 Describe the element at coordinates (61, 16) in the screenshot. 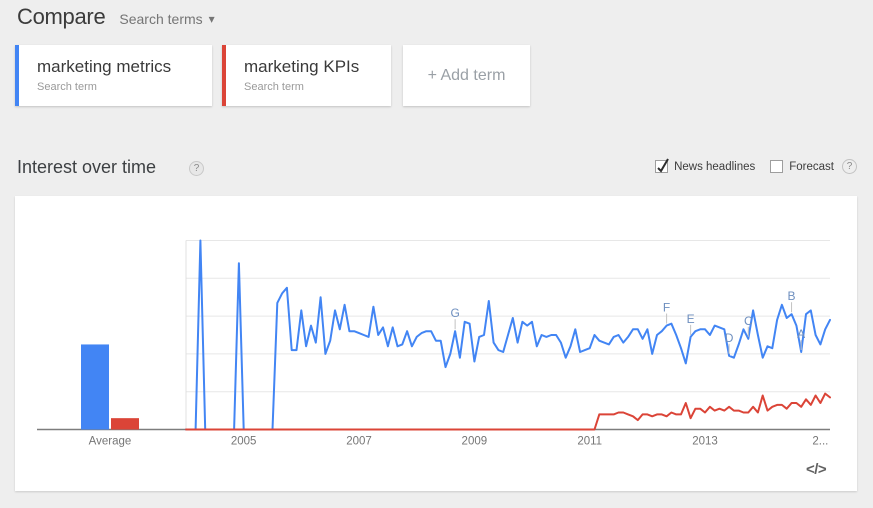

I see `page-title: Compare` at that location.